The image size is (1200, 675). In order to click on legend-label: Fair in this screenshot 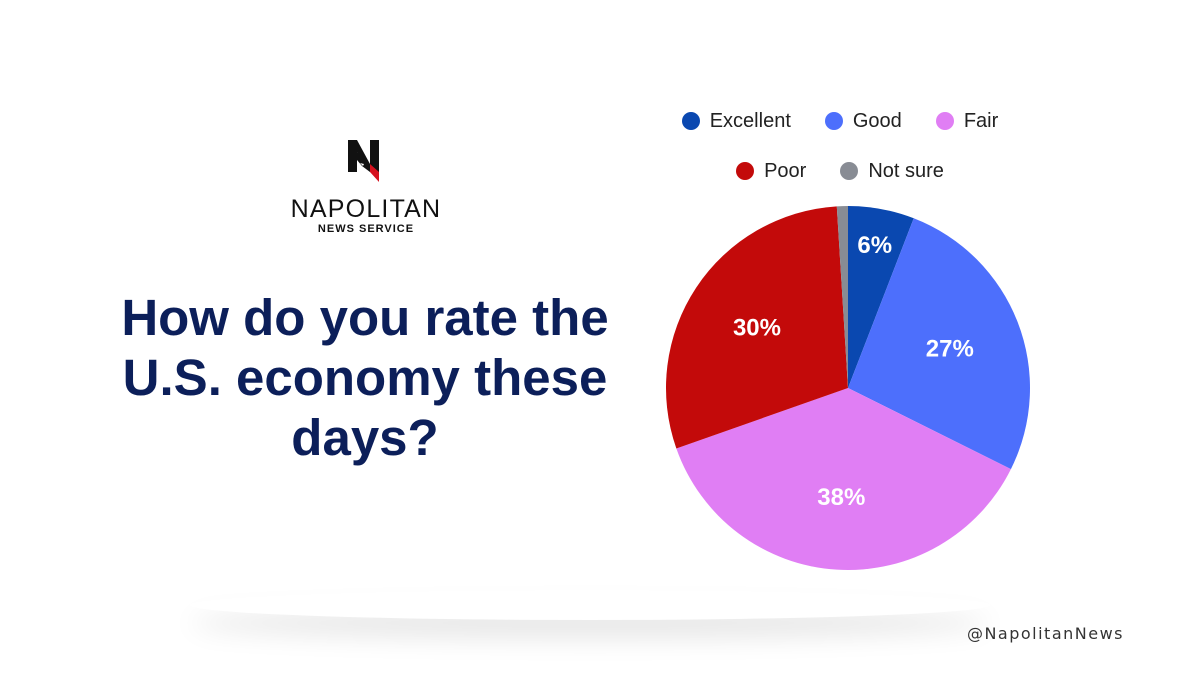, I will do `click(981, 120)`.